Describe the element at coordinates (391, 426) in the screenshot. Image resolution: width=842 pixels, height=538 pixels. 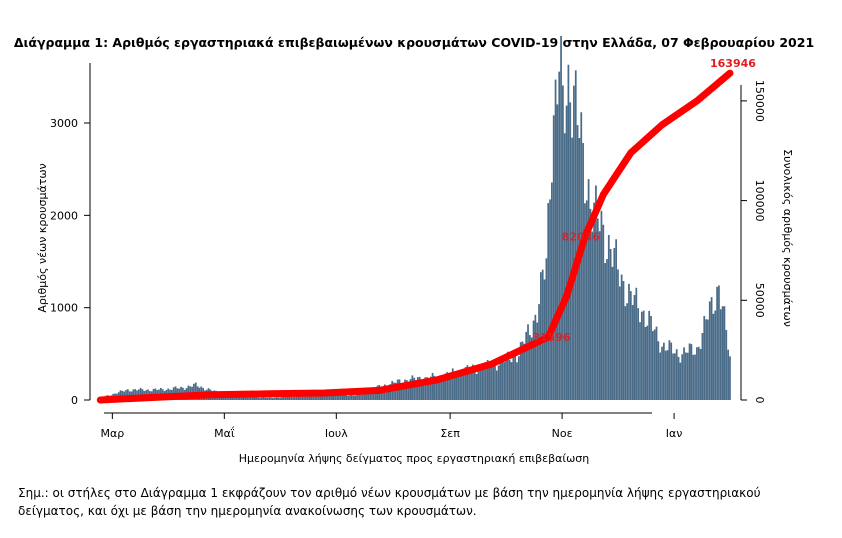
I see `x-ticks: Μαρ Μαΐ Ιουλ Σεπ Νοε Ιαν` at that location.